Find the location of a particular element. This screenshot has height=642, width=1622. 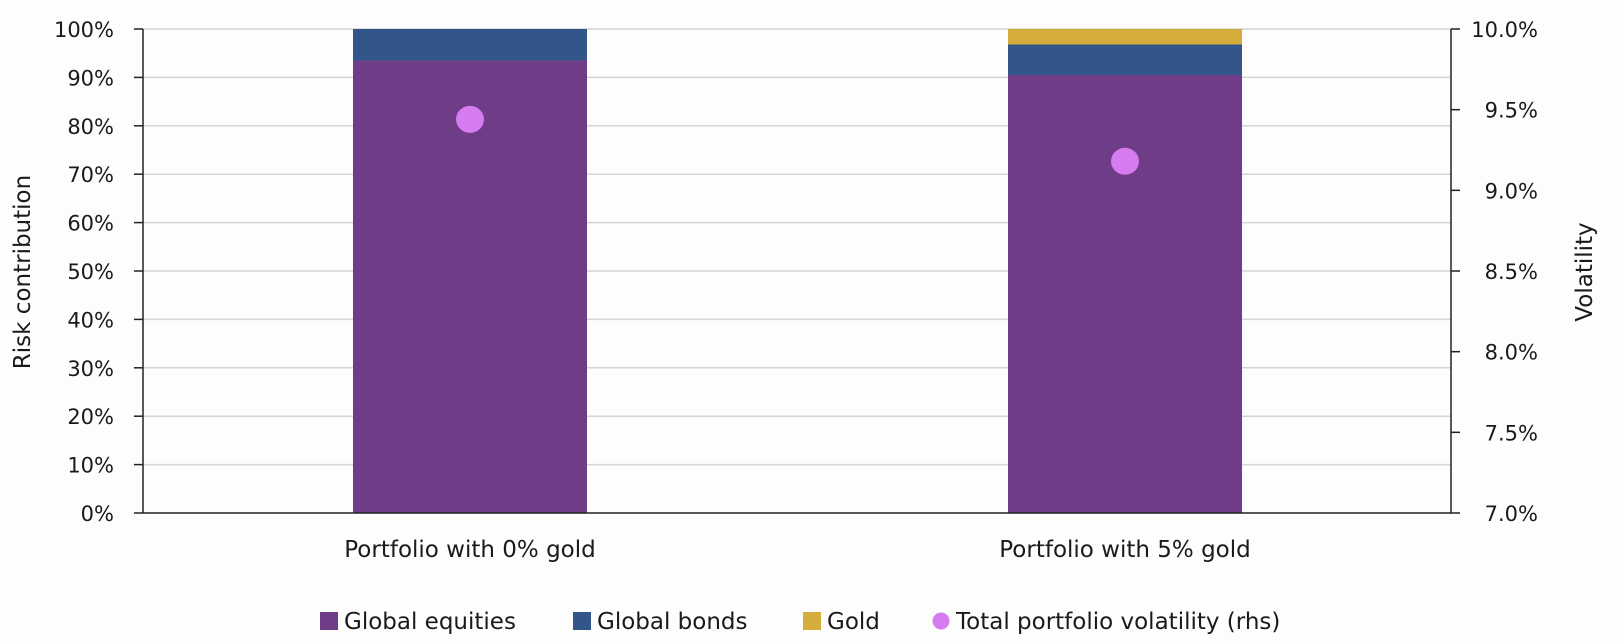

left-tick-label: 100% is located at coordinates (84, 30).